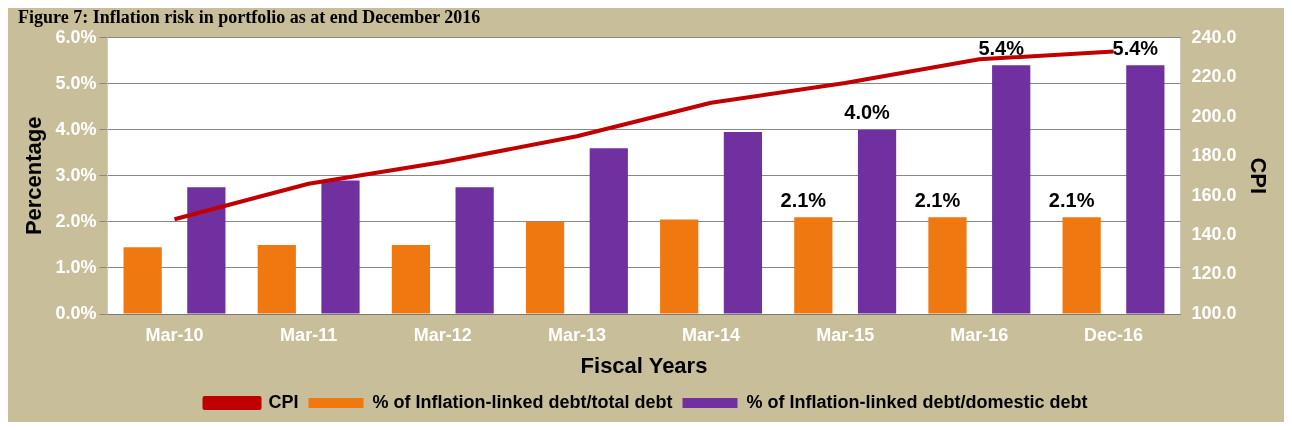  What do you see at coordinates (76, 128) in the screenshot?
I see `y-tick-label: 4.0%` at bounding box center [76, 128].